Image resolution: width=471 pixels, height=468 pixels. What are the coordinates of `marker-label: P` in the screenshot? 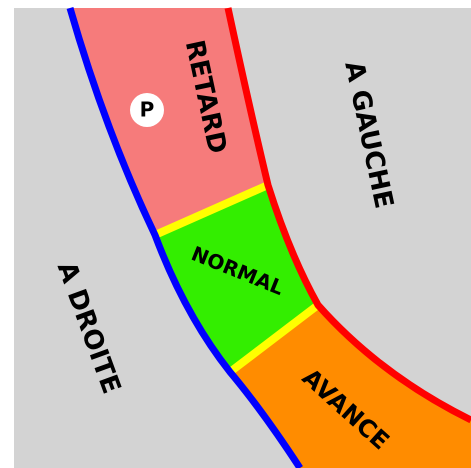 It's located at (147, 110).